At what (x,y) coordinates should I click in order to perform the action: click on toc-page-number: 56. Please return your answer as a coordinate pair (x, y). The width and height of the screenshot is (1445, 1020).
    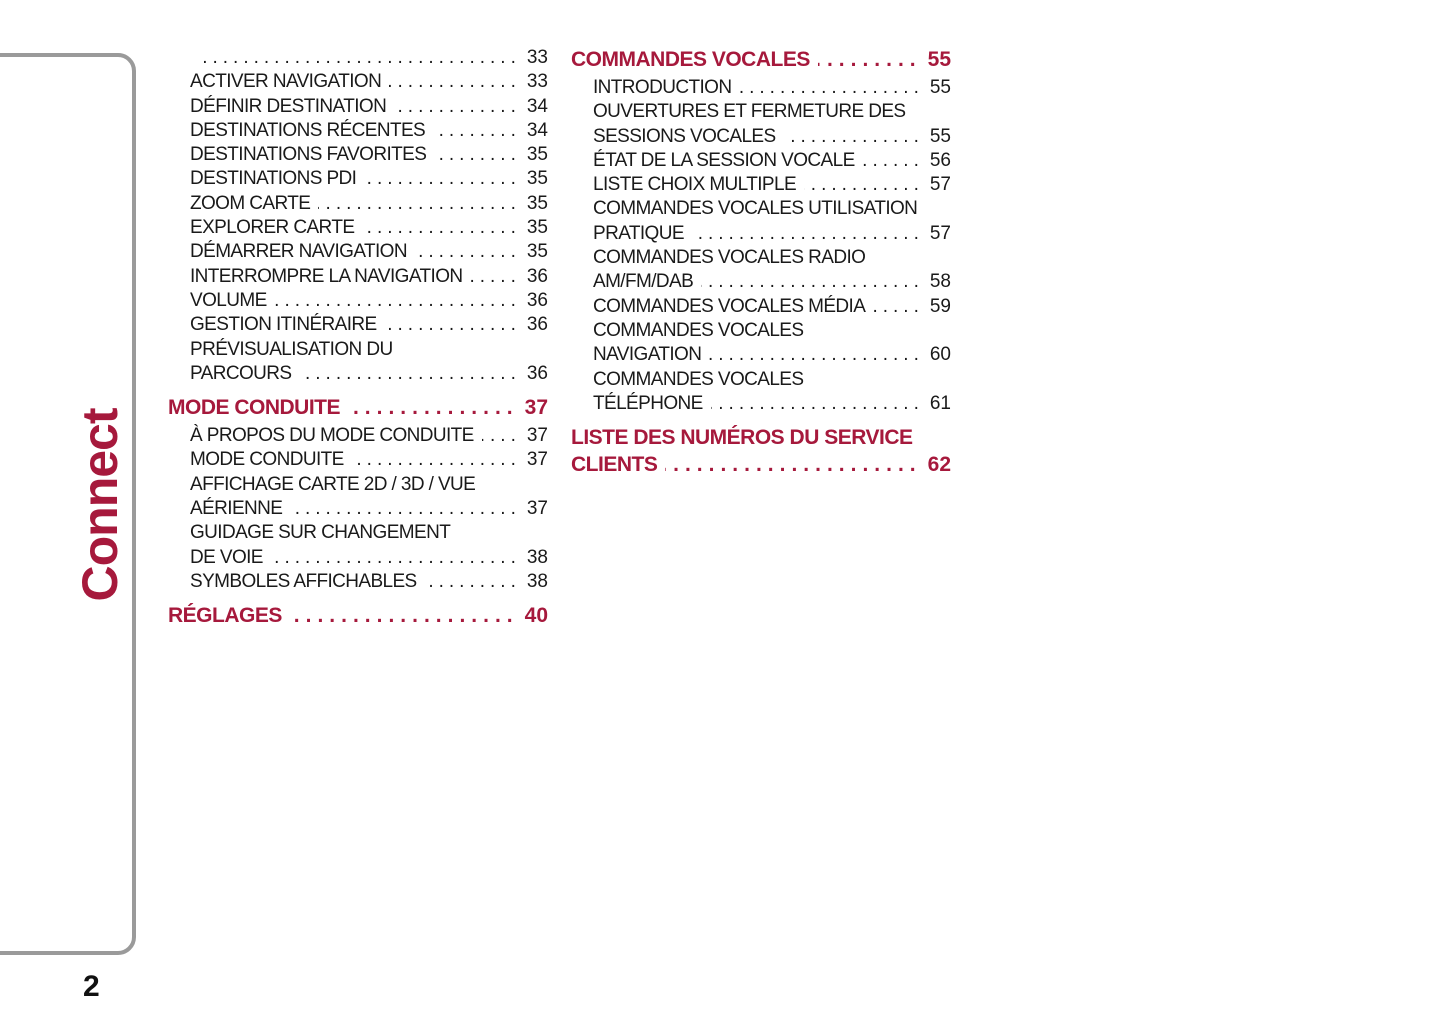
    Looking at the image, I should click on (940, 160).